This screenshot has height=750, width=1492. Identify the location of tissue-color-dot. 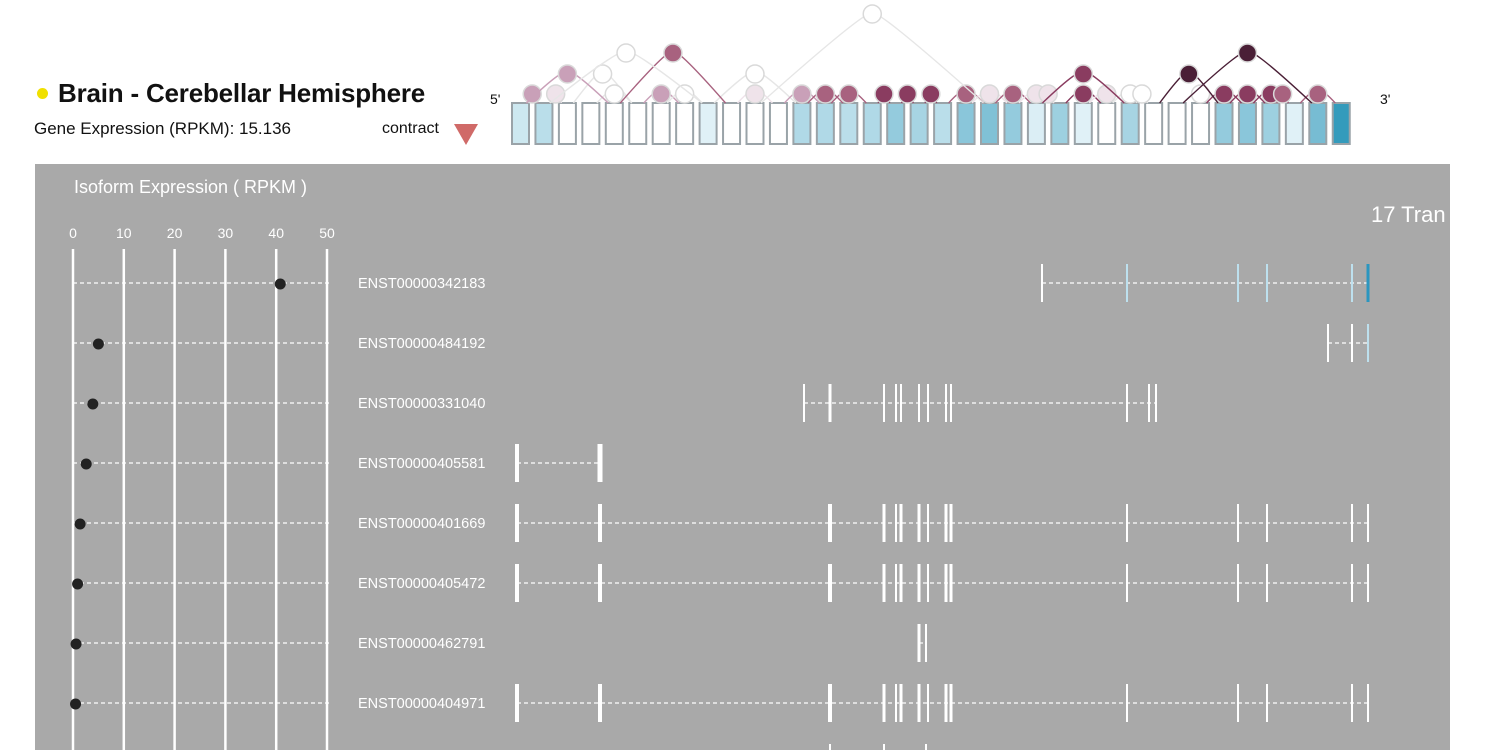
(42, 93).